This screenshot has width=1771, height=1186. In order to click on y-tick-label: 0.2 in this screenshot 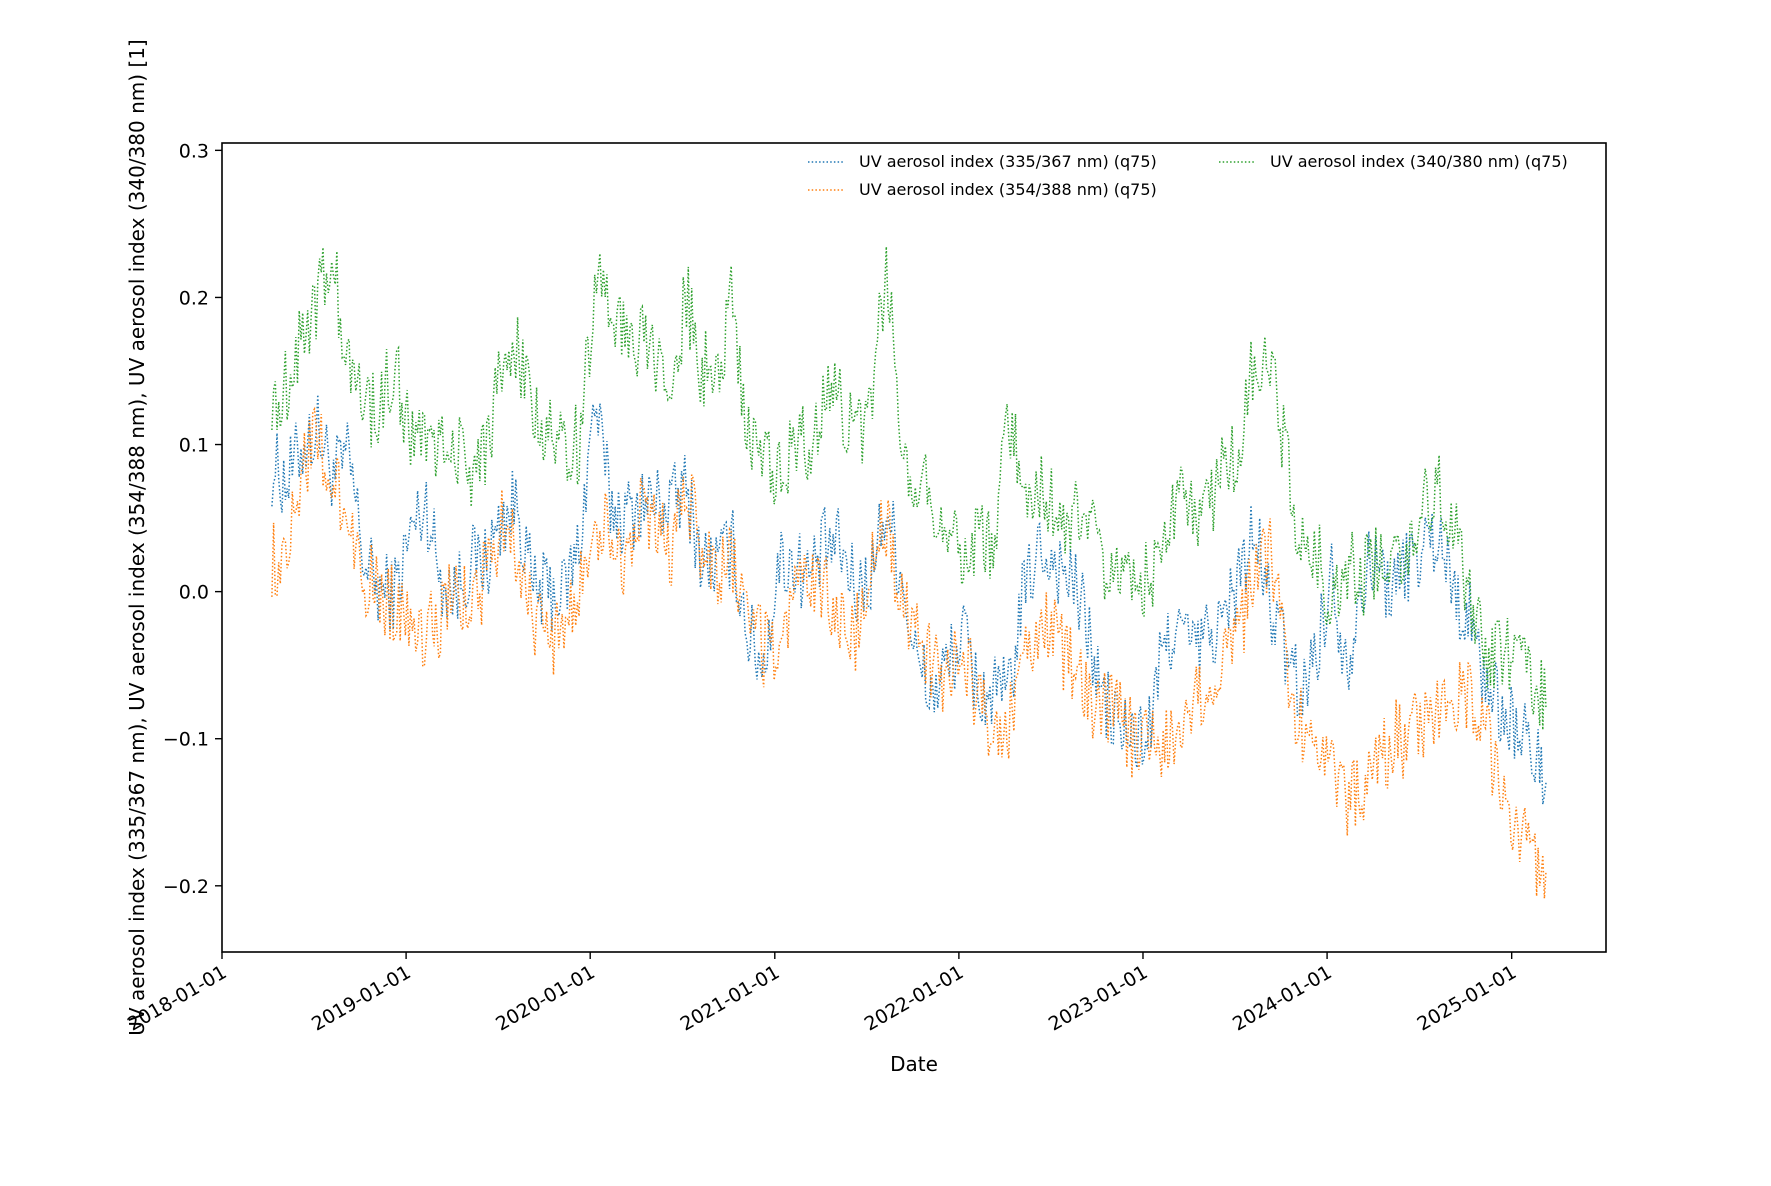, I will do `click(194, 298)`.